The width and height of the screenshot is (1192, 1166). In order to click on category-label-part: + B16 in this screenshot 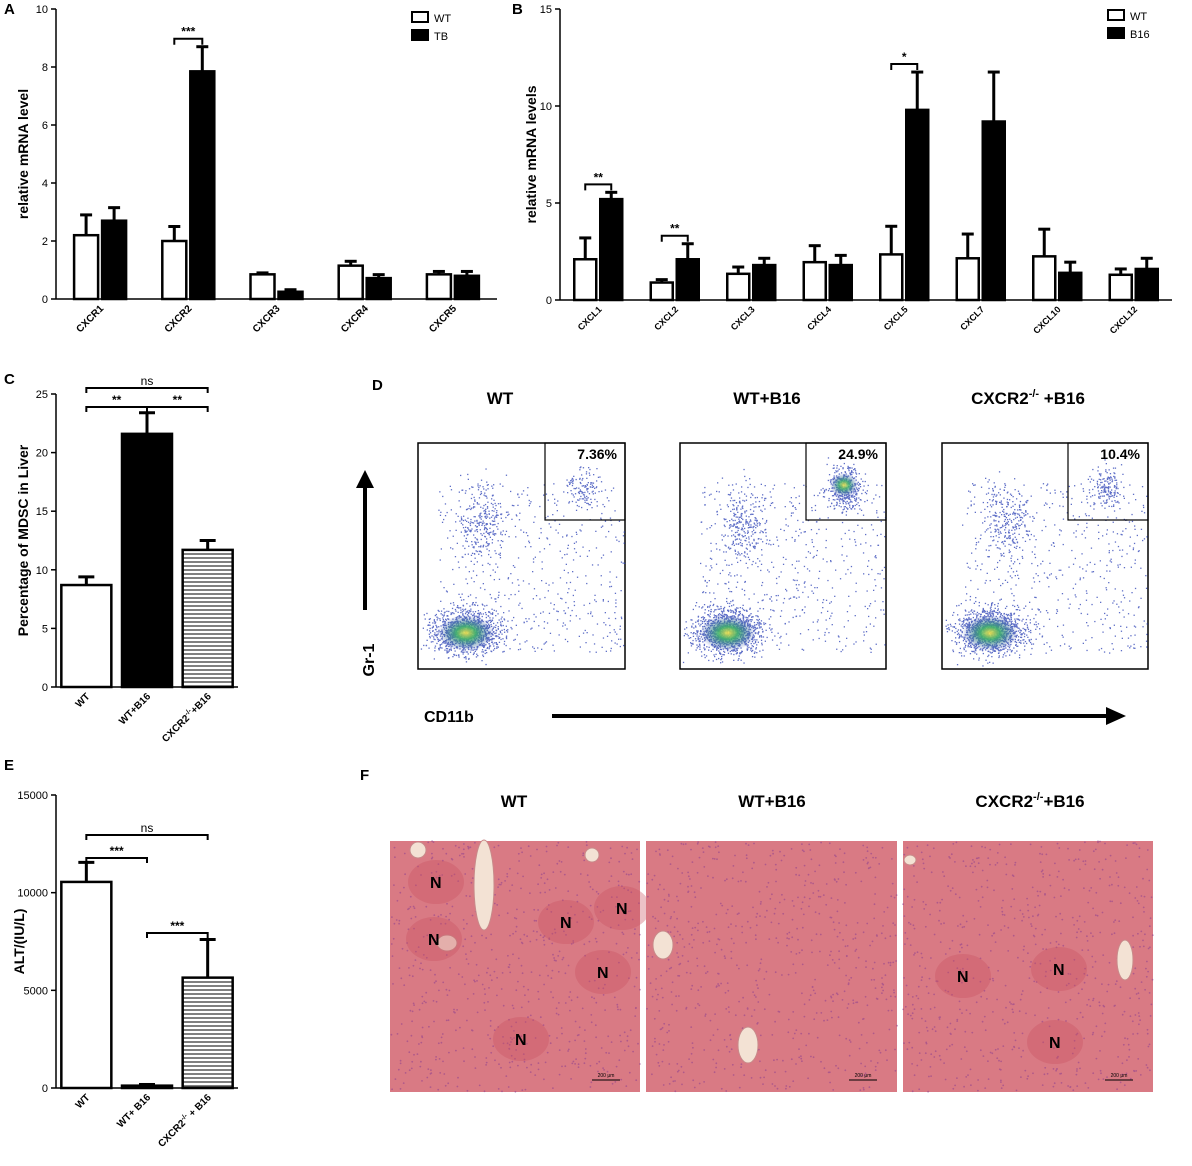, I will do `click(199, 1106)`.